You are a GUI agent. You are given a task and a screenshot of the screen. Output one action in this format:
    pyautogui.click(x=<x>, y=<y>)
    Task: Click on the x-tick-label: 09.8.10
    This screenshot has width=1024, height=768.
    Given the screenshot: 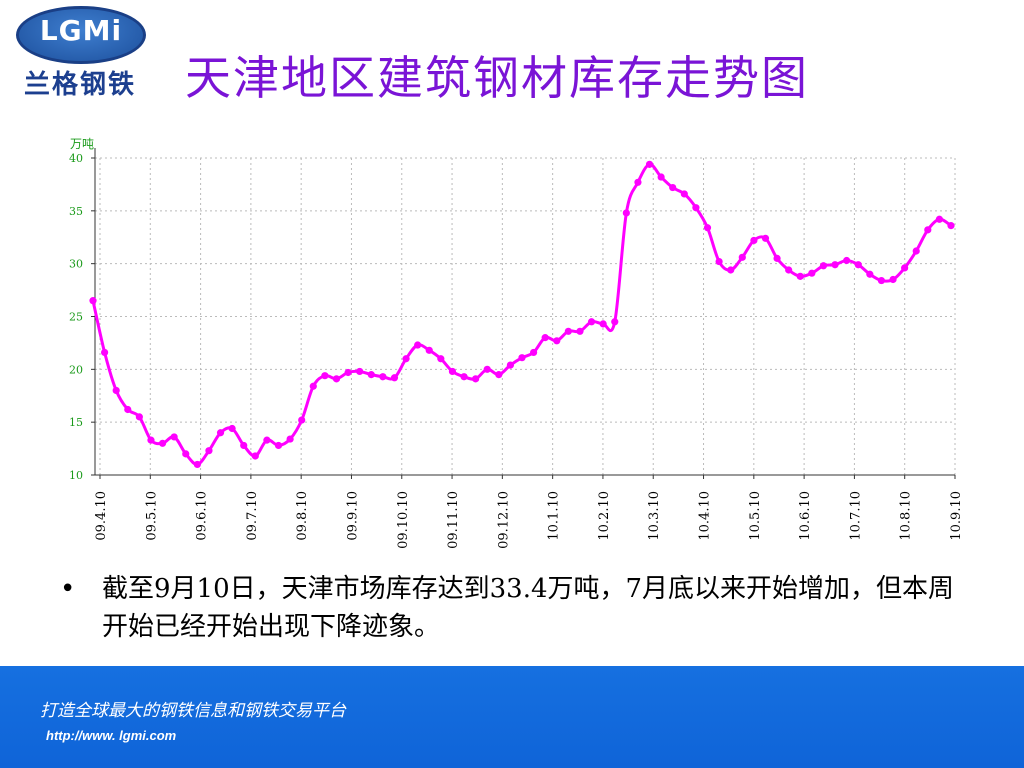 What is the action you would take?
    pyautogui.click(x=302, y=516)
    